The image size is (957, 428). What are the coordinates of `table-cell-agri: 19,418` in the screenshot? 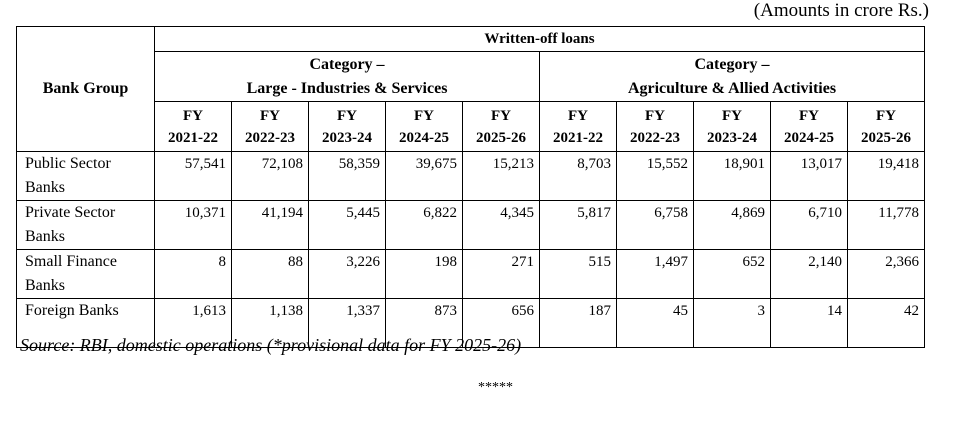 It's located at (886, 176).